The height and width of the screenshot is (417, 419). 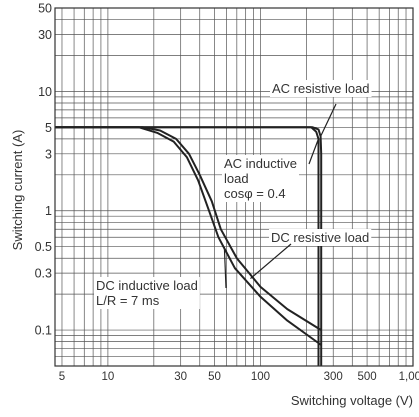 I want to click on dc-resistive-leader, so click(x=271, y=261).